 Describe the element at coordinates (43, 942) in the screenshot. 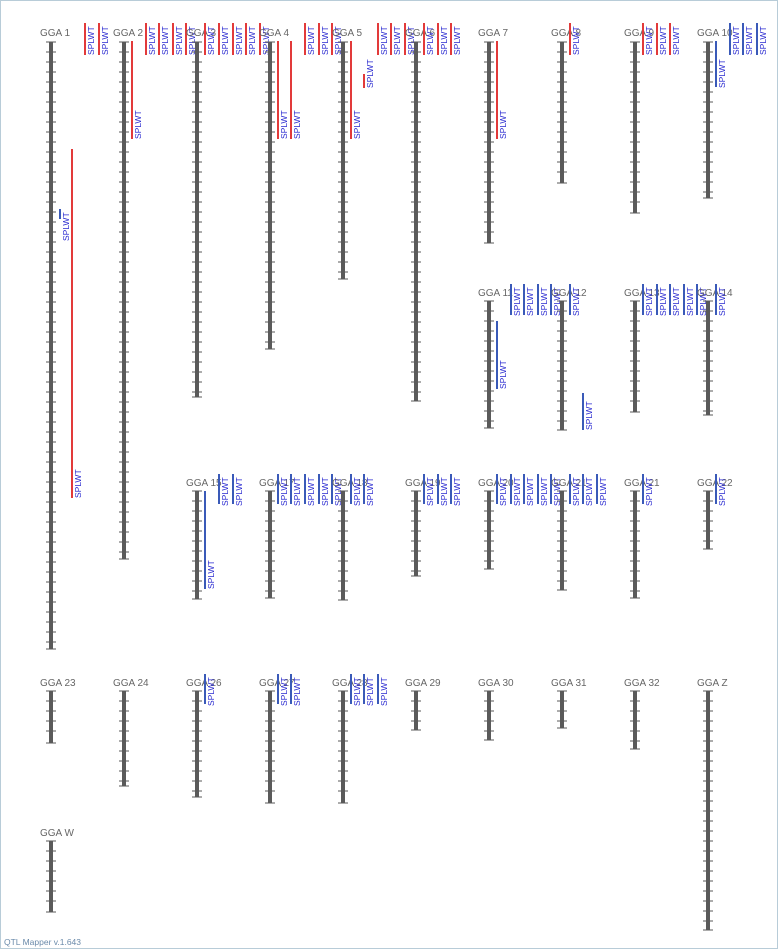

I see `version-footer: QTL Mapper v.1.643` at that location.